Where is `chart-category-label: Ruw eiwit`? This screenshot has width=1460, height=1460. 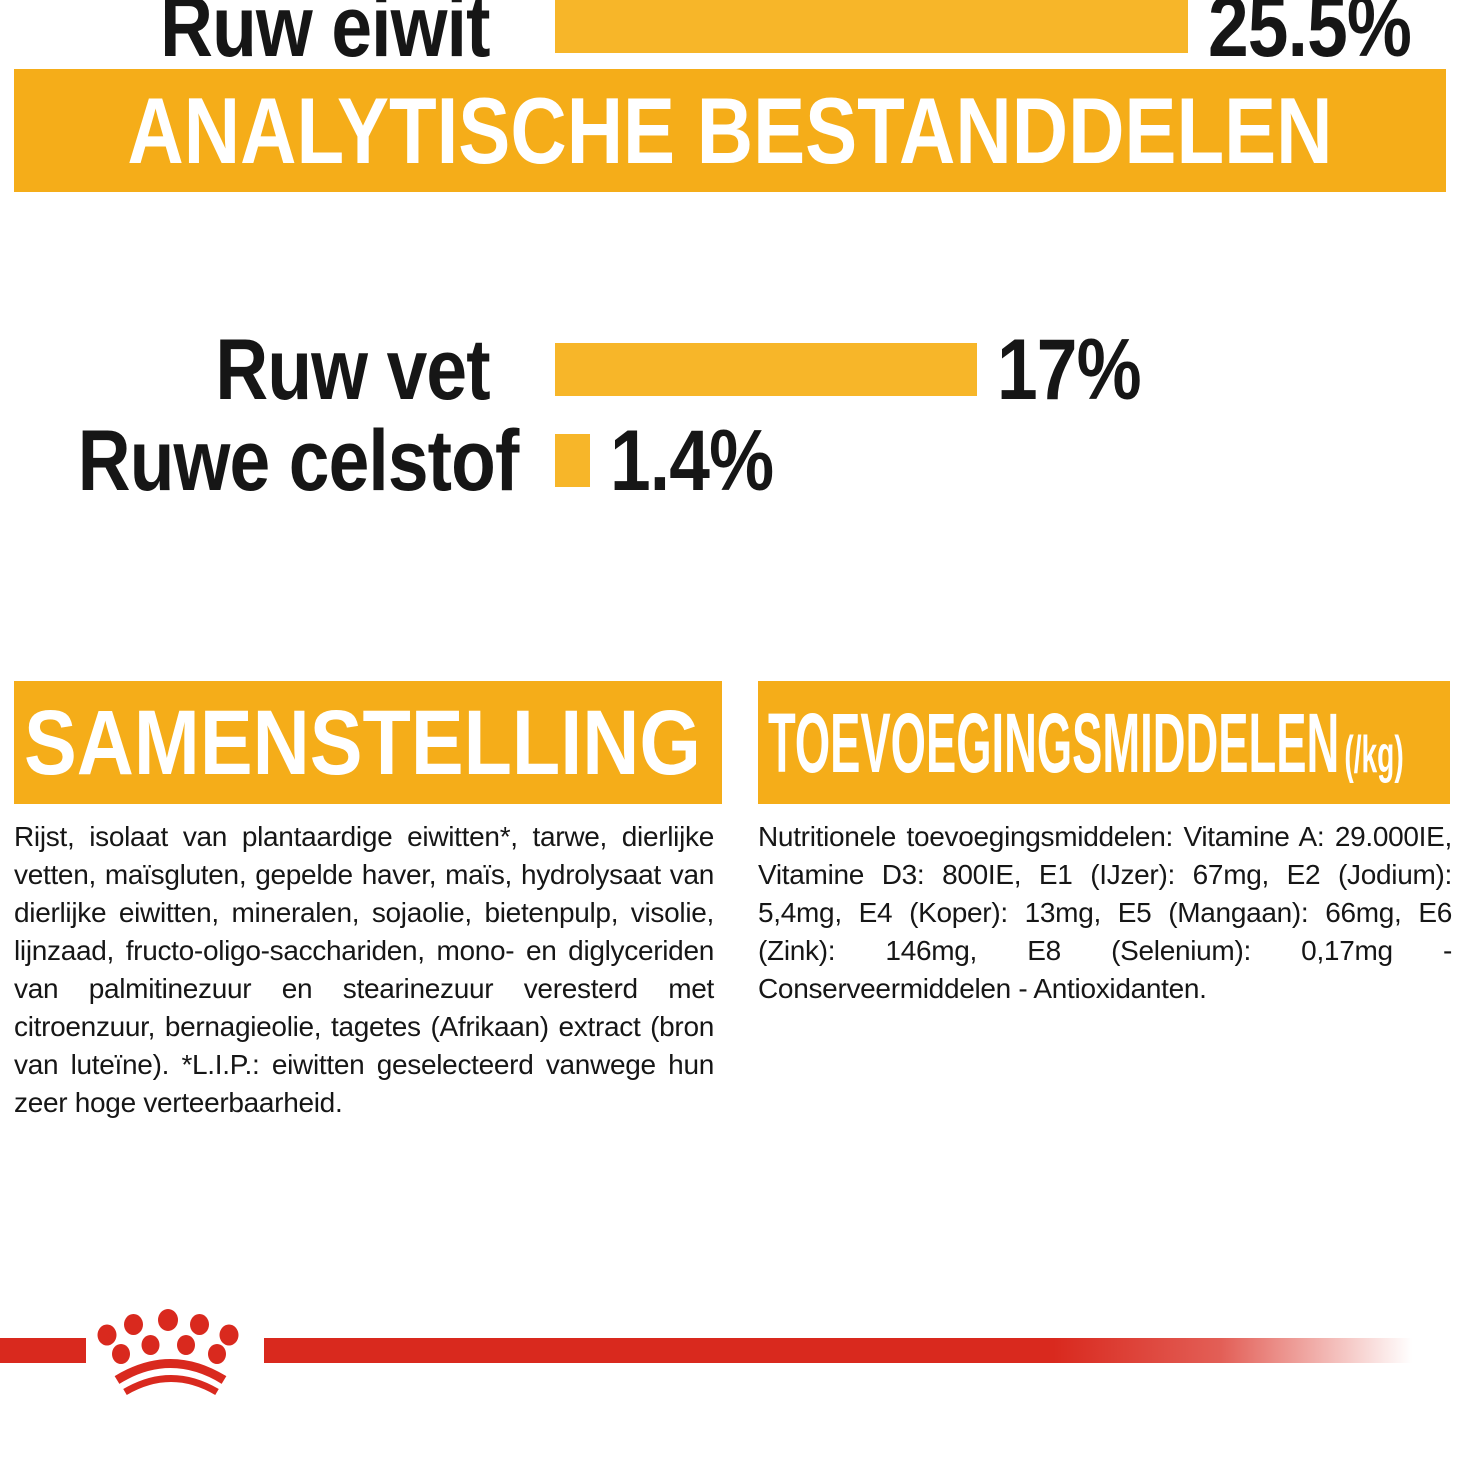
chart-category-label: Ruw eiwit is located at coordinates (325, 37).